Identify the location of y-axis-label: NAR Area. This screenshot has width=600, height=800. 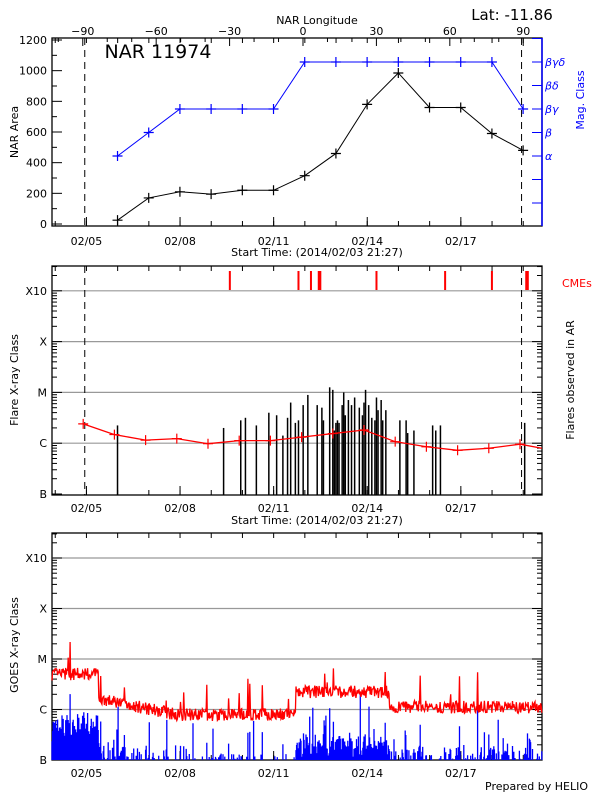
(14, 132).